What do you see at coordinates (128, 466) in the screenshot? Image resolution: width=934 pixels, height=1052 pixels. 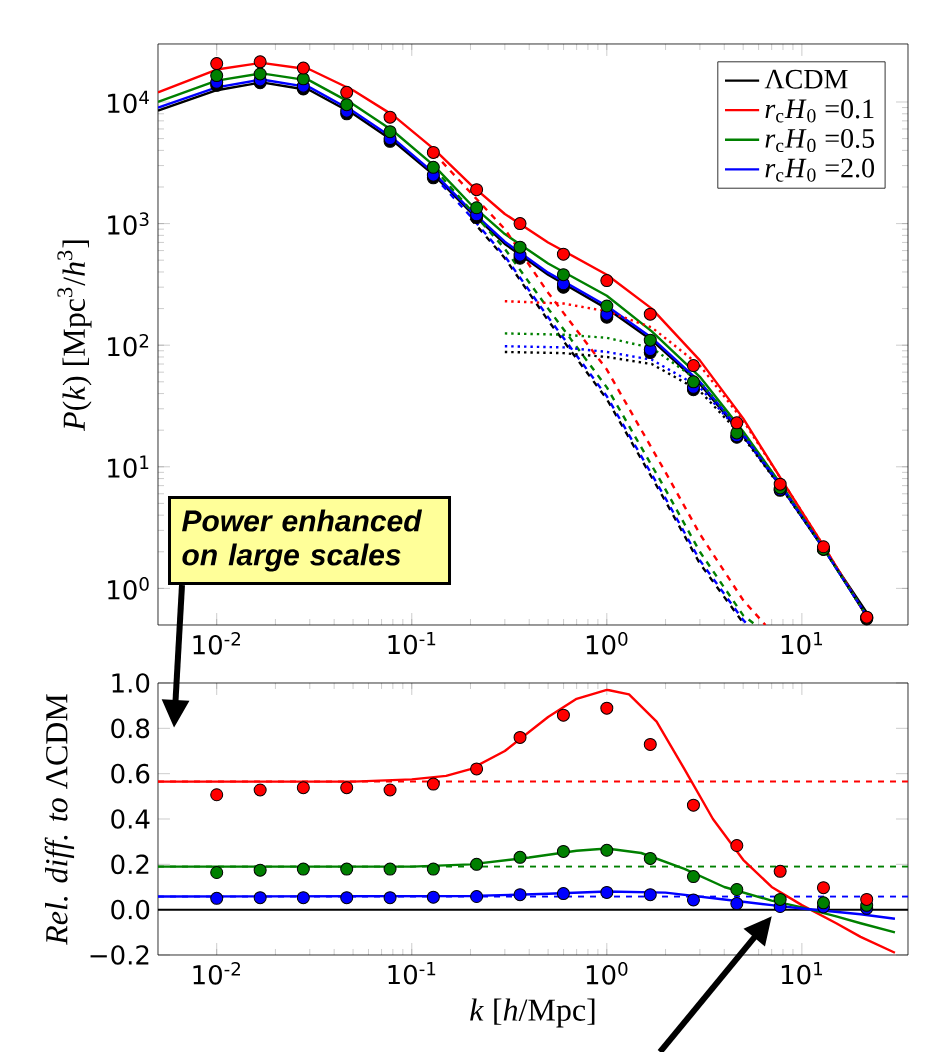 I see `y-tick-label: 10$^{1}$` at bounding box center [128, 466].